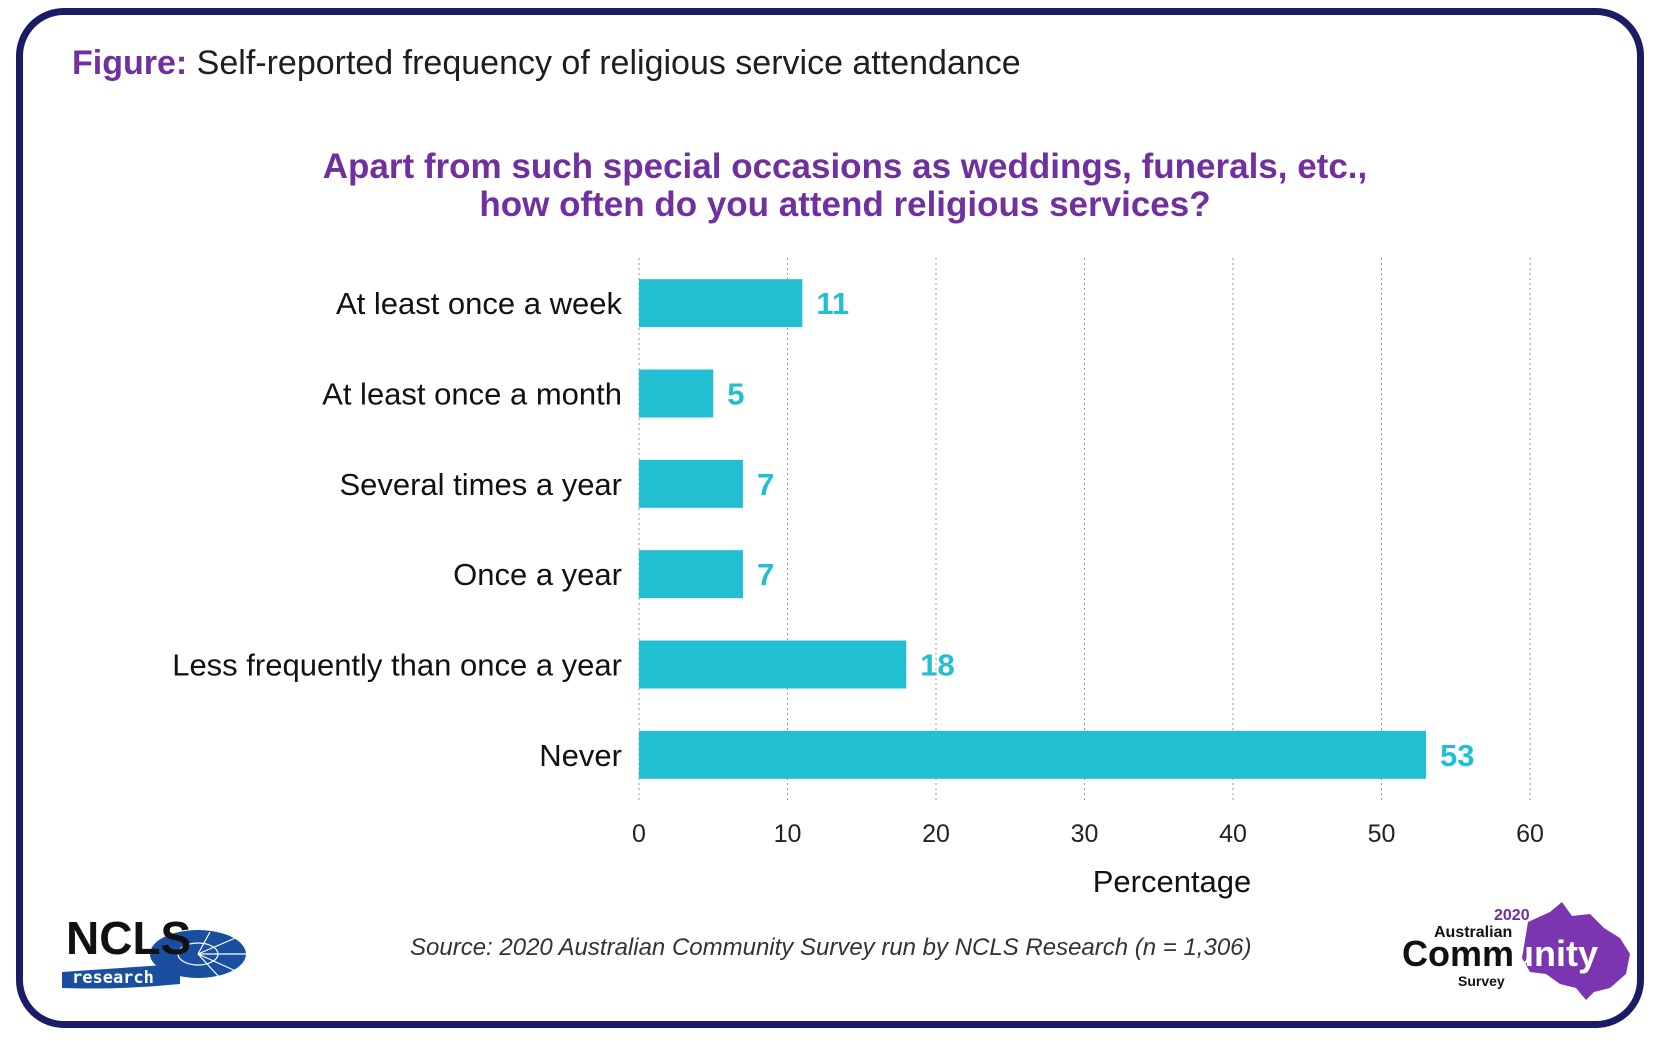 This screenshot has height=1041, width=1674. I want to click on data-label: 11, so click(832, 303).